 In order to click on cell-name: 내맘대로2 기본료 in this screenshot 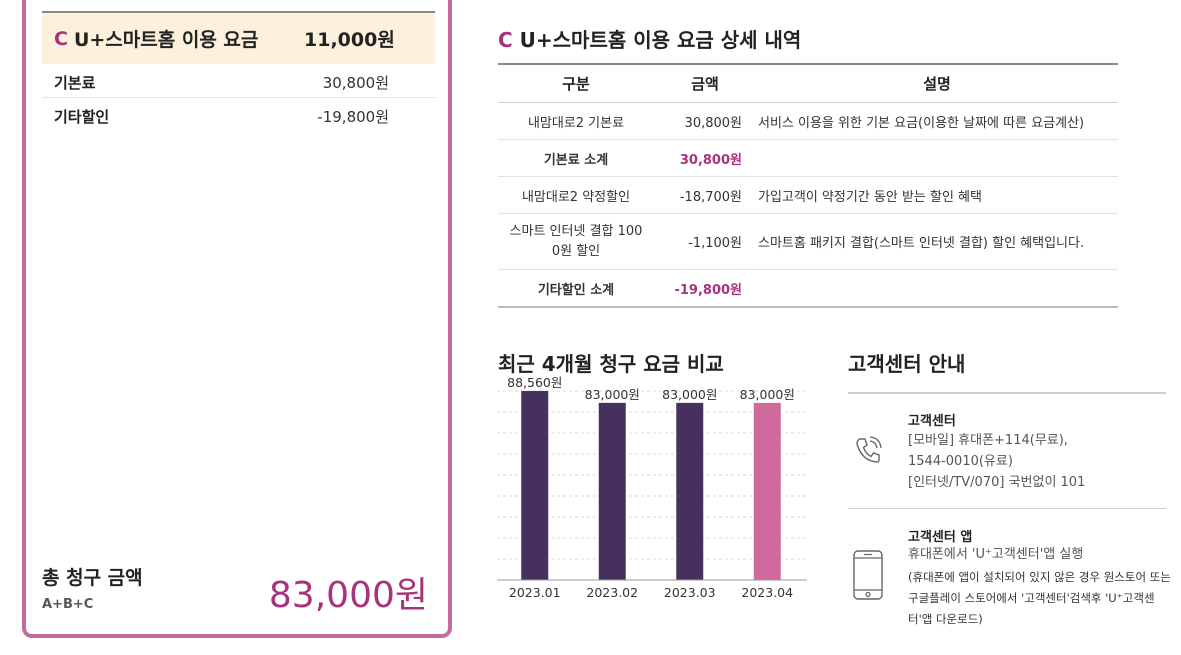, I will do `click(576, 121)`.